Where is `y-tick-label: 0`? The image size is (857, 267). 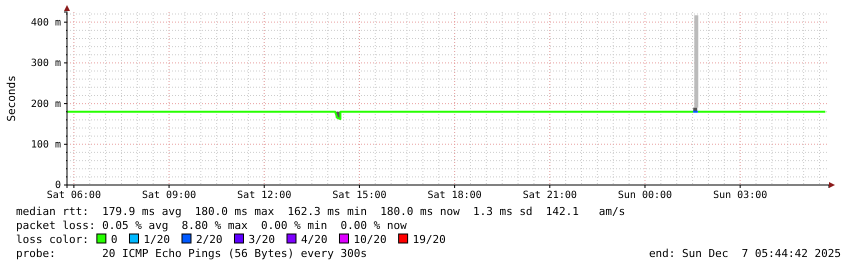
y-tick-label: 0 is located at coordinates (57, 186).